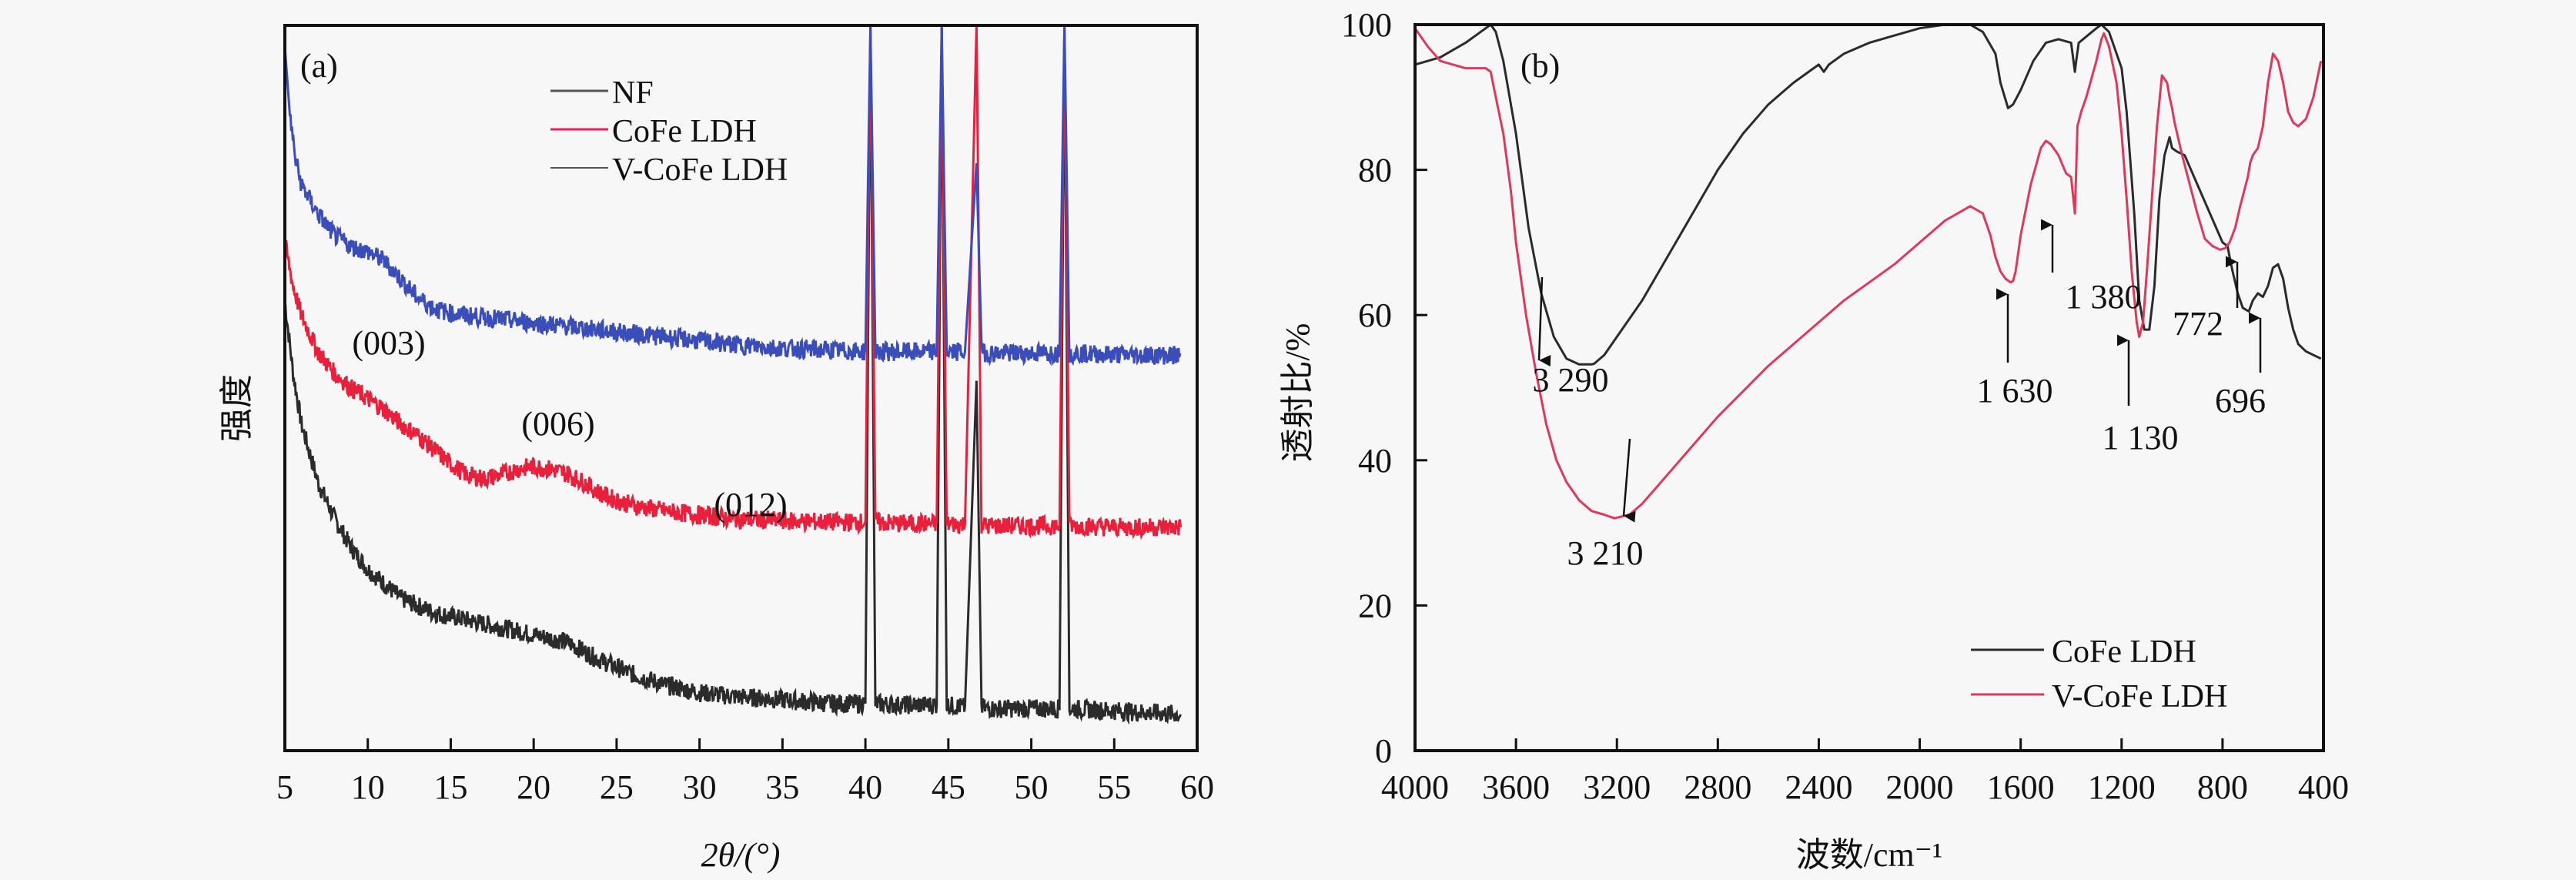  What do you see at coordinates (745, 772) in the screenshot?
I see `xrd-x-ticks: 5 10 15 20 25 30 35 40 45 50 55 60` at bounding box center [745, 772].